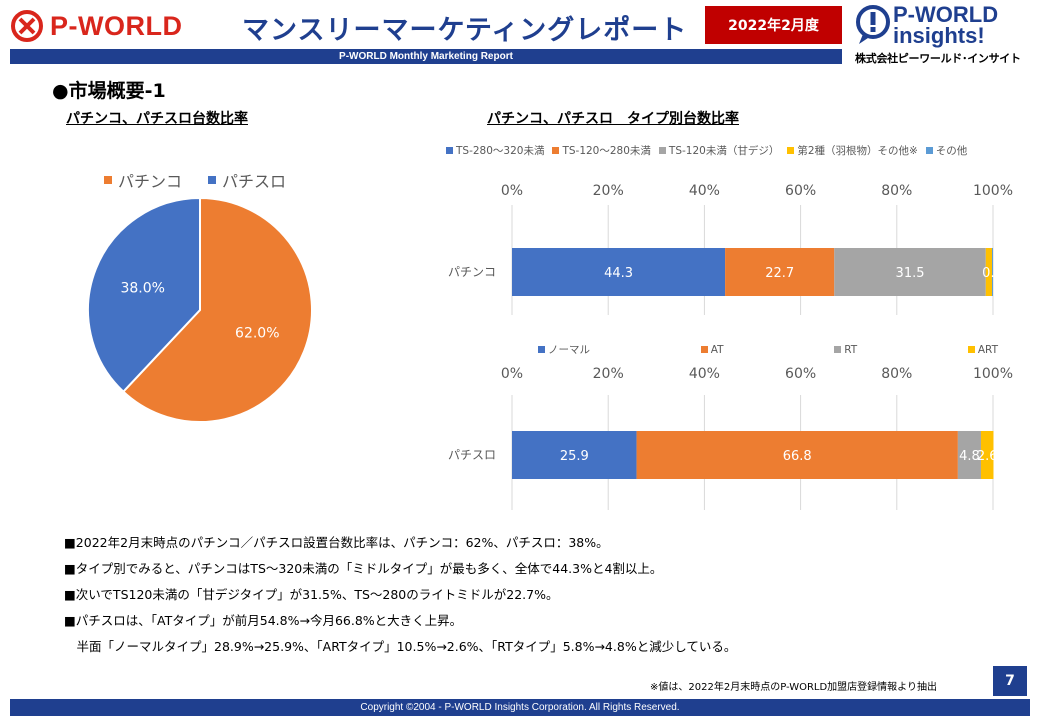  Describe the element at coordinates (108, 180) in the screenshot. I see `legend-swatch-orange` at that location.